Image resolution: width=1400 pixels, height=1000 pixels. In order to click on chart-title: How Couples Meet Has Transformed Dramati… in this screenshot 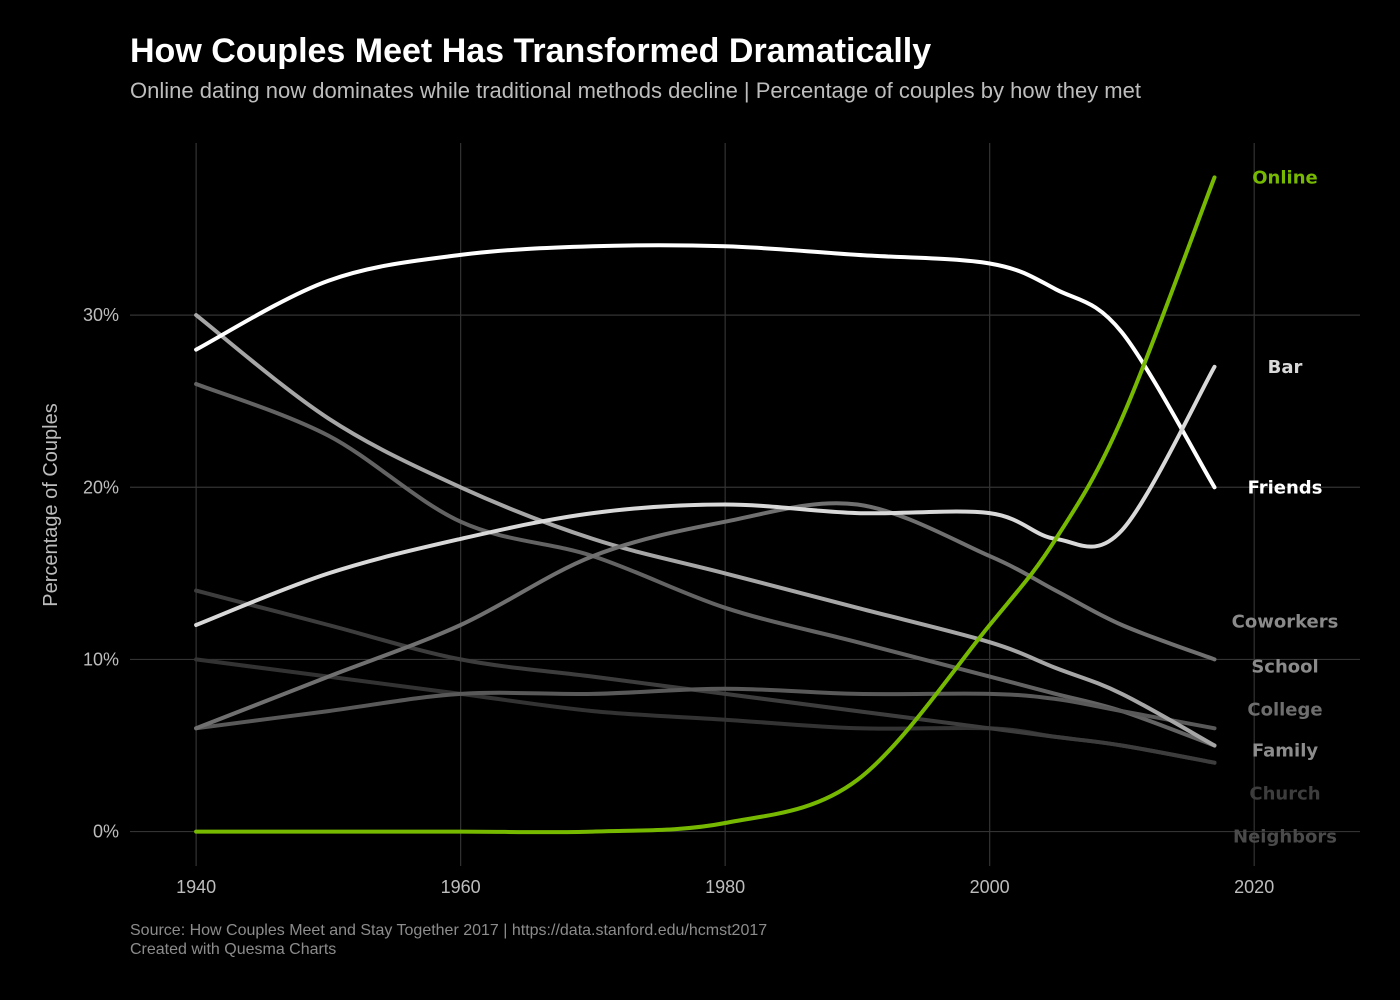, I will do `click(531, 51)`.